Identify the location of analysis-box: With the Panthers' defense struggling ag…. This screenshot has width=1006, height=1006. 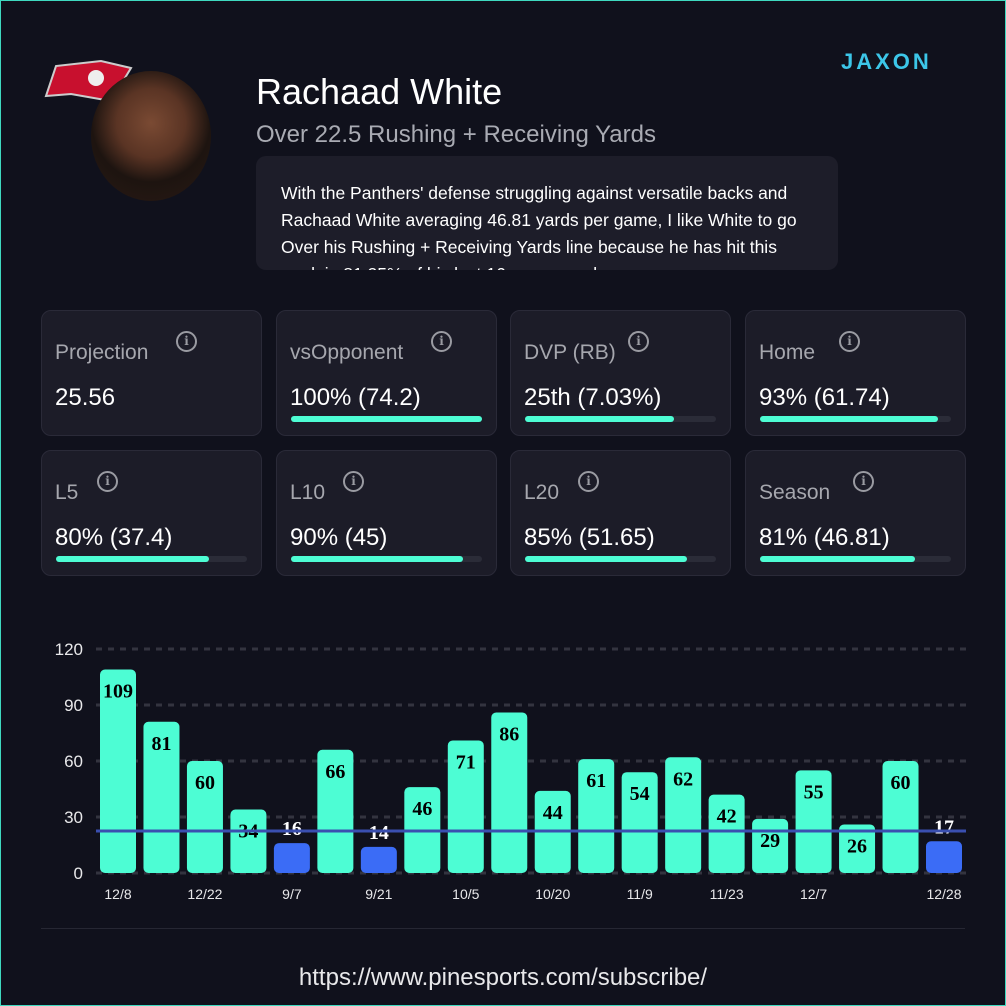
(547, 213).